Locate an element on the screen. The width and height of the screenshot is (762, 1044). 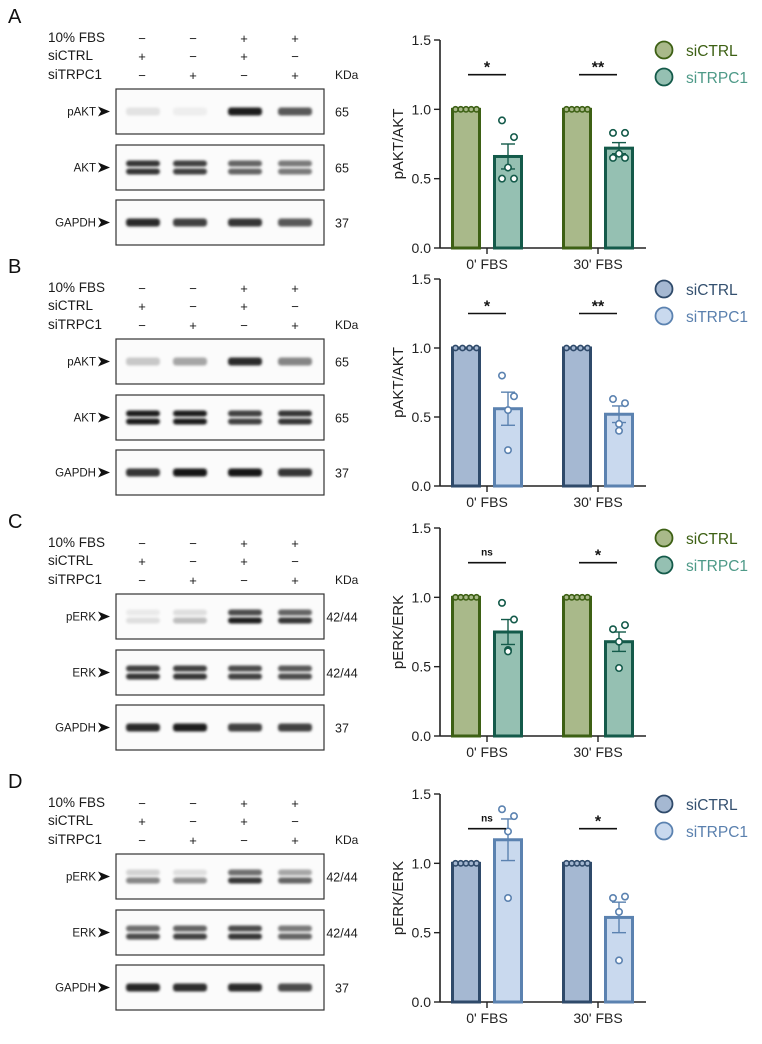
blot-row-label: pERK is located at coordinates (81, 878).